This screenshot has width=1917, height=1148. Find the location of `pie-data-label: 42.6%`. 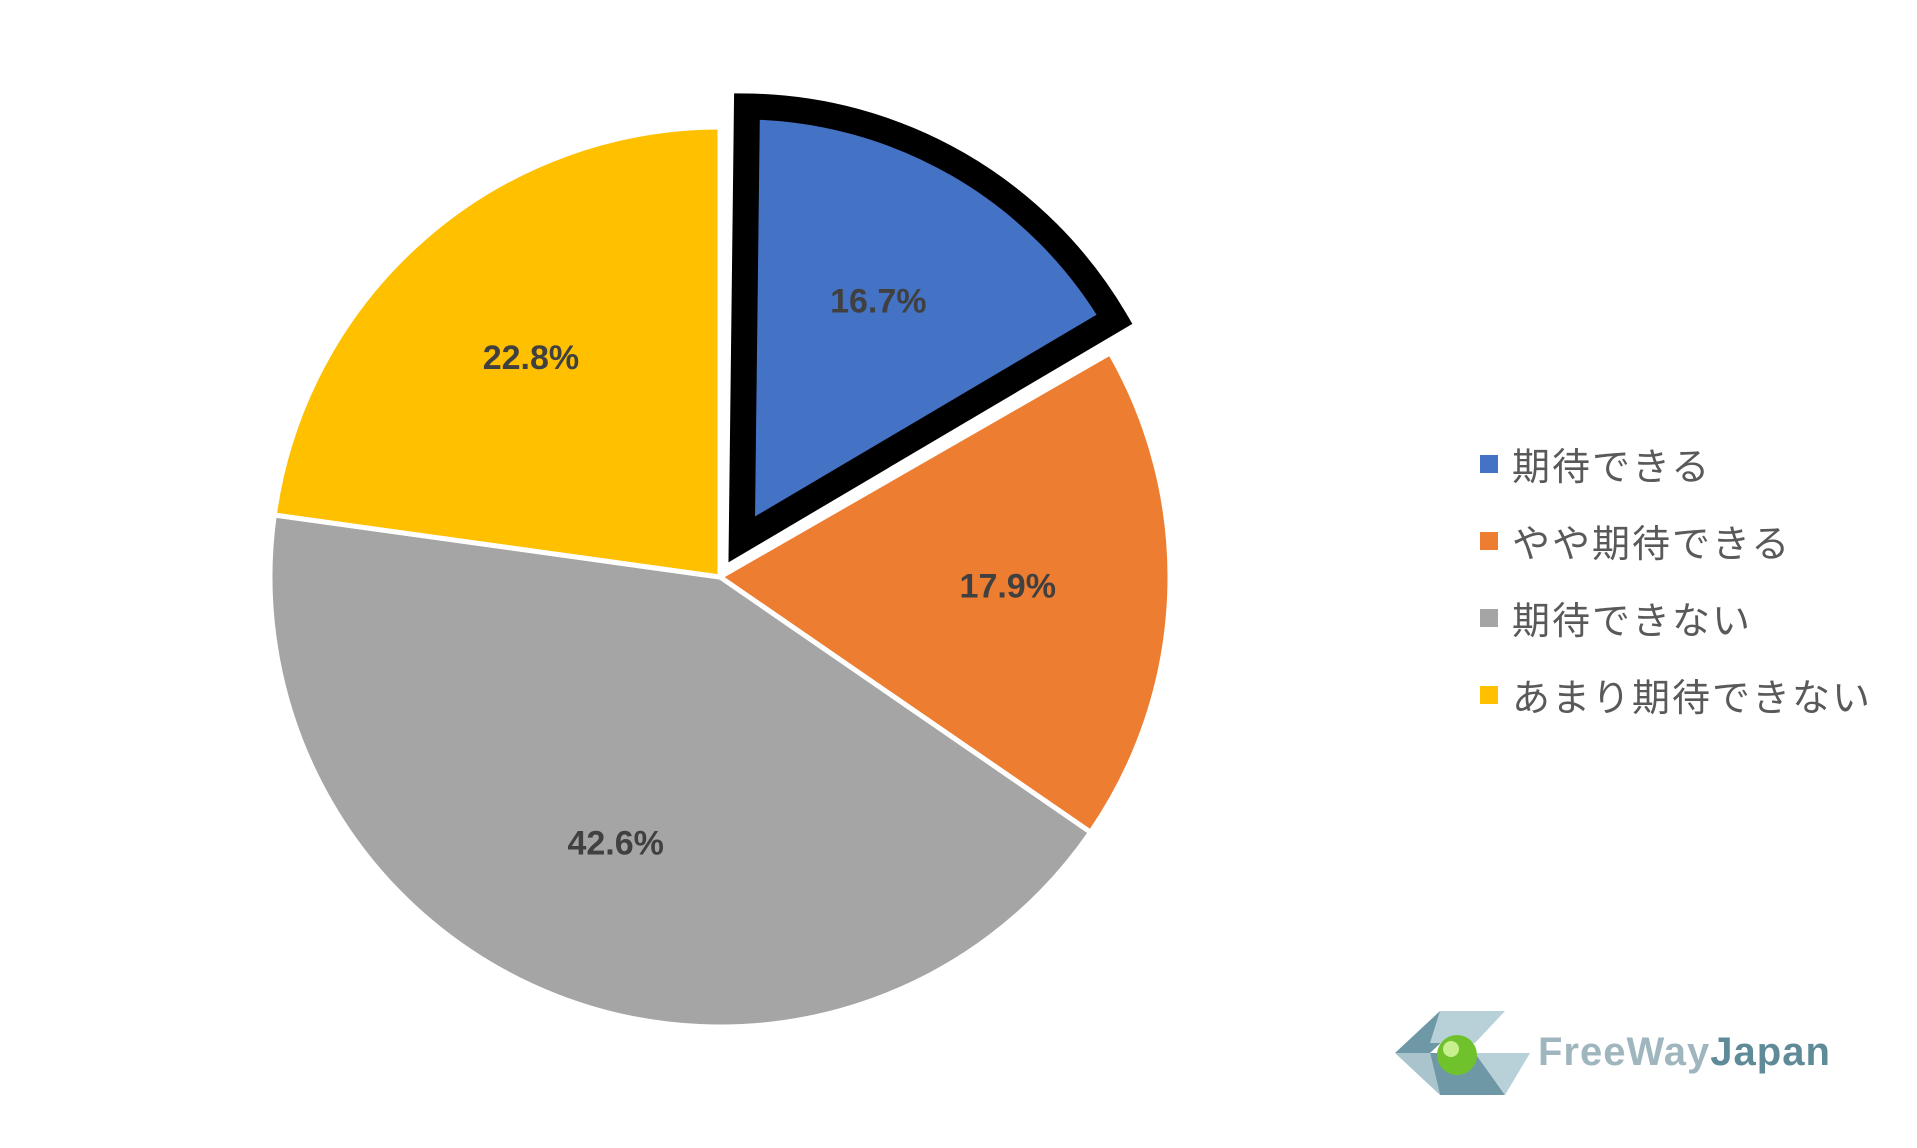

pie-data-label: 42.6% is located at coordinates (615, 843).